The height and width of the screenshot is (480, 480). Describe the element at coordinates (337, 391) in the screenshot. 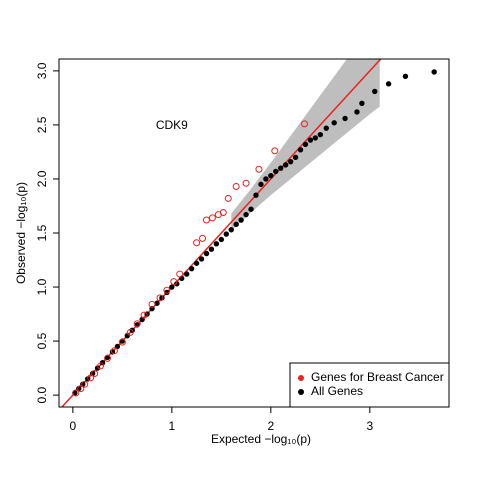

I see `legend-label: All Genes` at that location.